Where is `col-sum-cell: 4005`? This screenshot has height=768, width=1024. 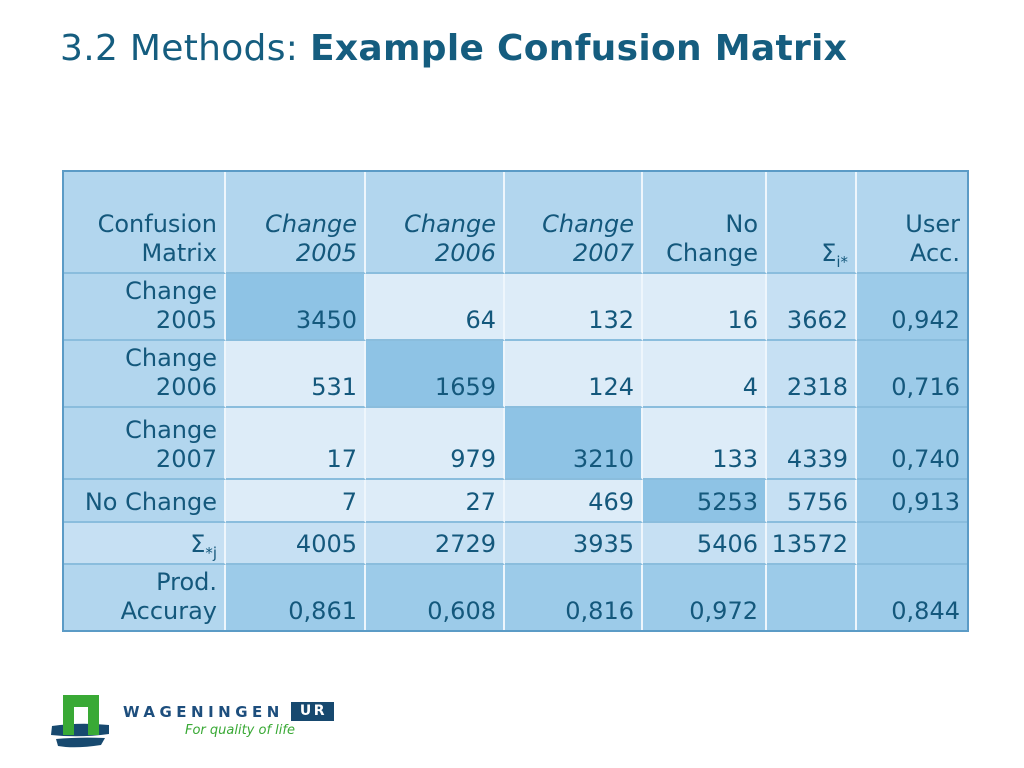 col-sum-cell: 4005 is located at coordinates (296, 544).